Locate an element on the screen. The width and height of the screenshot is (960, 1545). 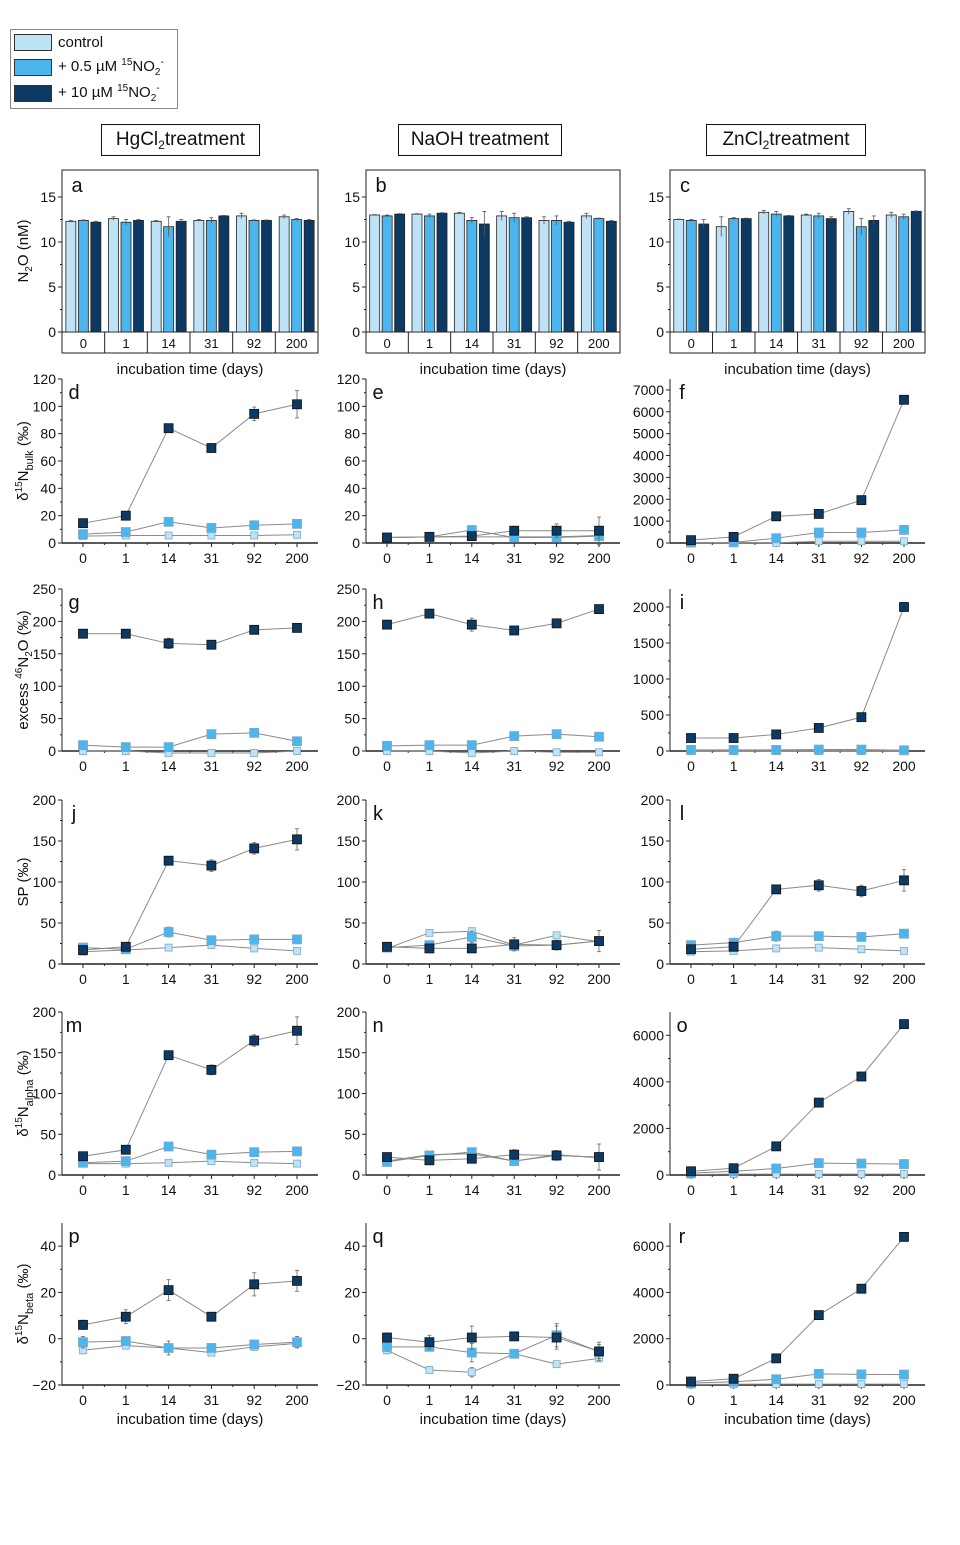
column-title-zncl2: ZnCl 2 treatment is located at coordinates (786, 140).